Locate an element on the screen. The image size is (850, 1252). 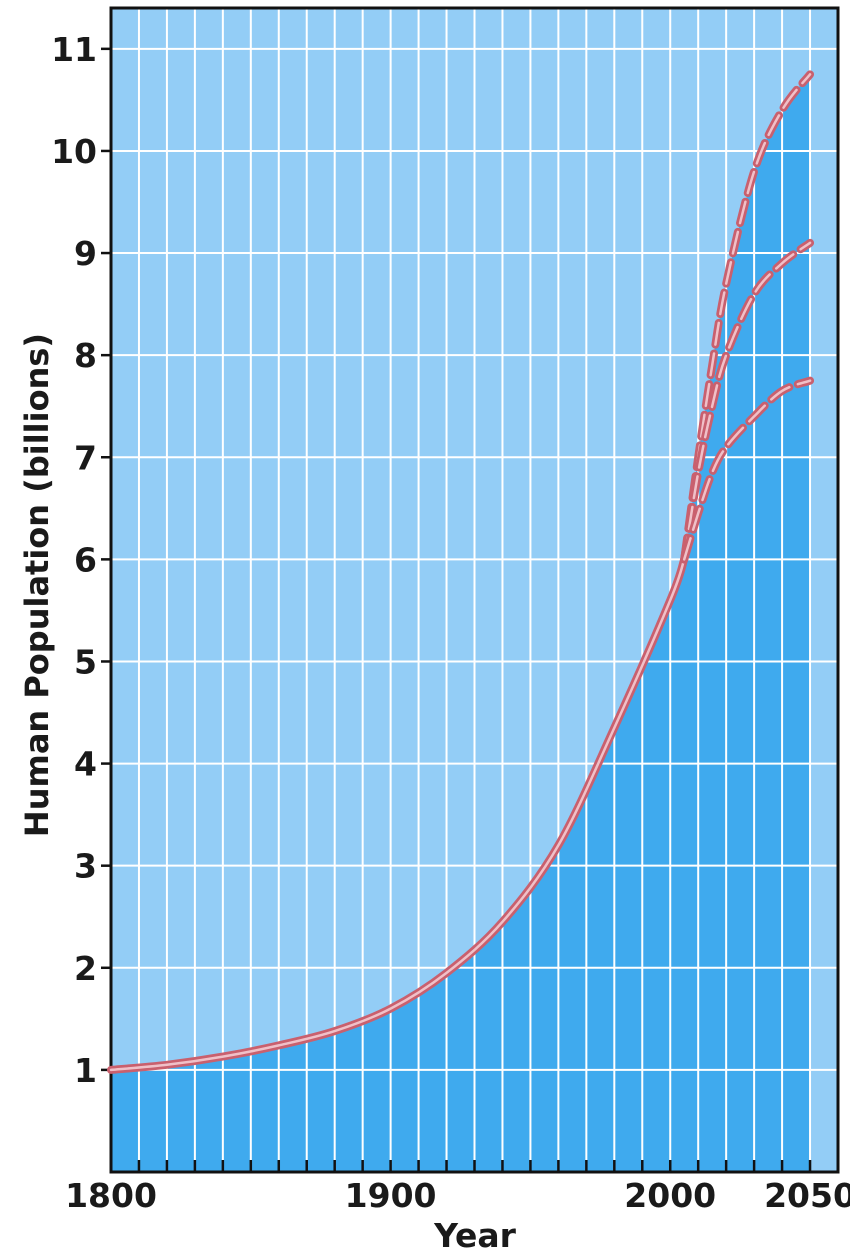
y-tick-label: 1 is located at coordinates (85, 1070).